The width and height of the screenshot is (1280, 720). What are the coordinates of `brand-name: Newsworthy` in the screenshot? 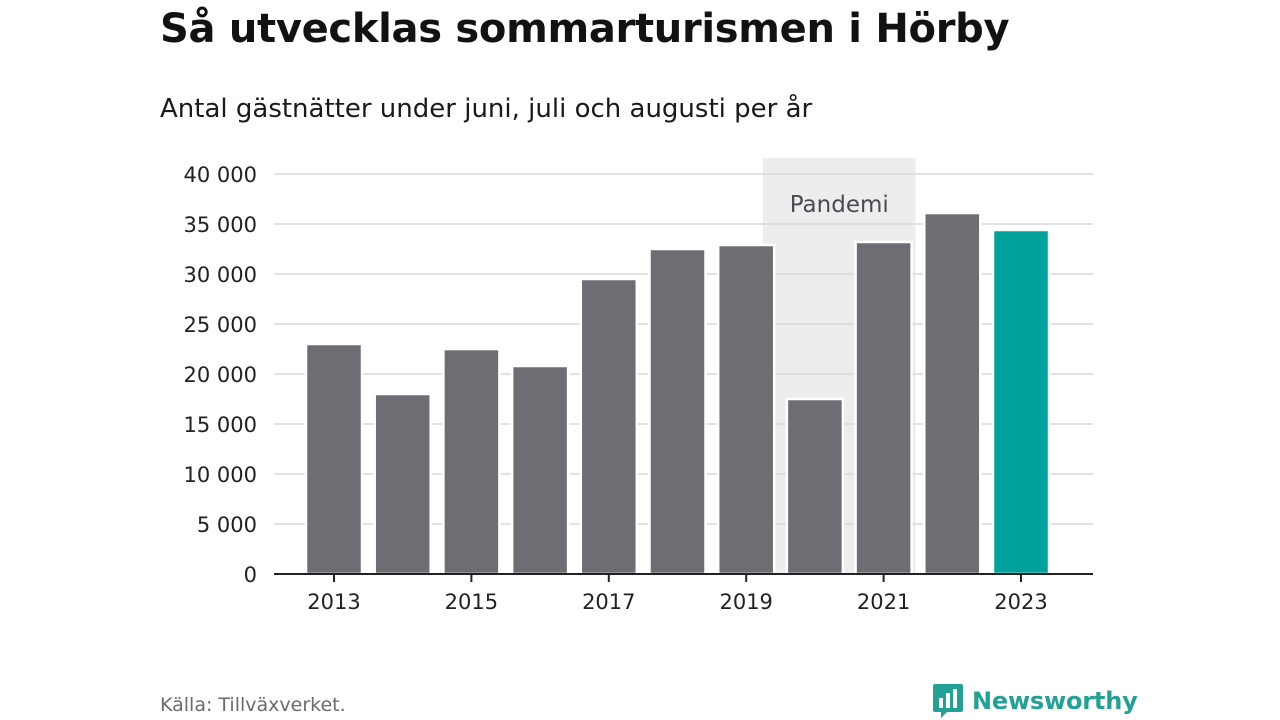 It's located at (1055, 701).